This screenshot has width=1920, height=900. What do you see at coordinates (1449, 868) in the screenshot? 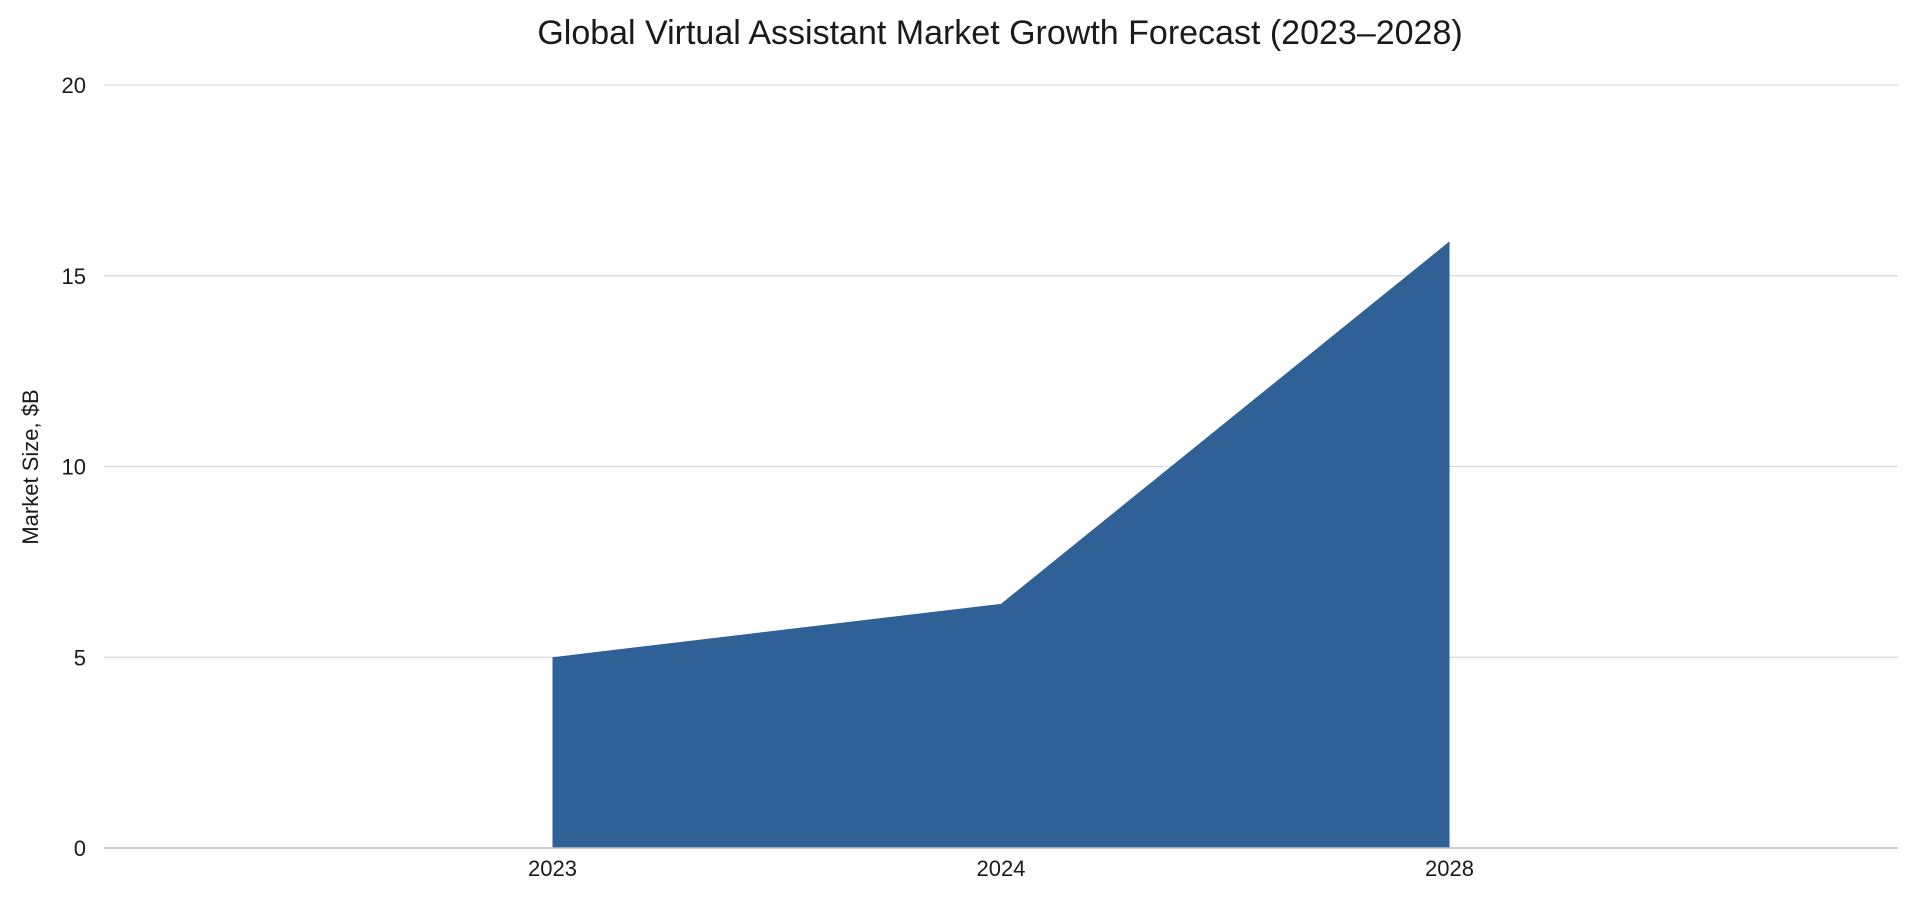
I see `x-tick-label: 2028` at bounding box center [1449, 868].